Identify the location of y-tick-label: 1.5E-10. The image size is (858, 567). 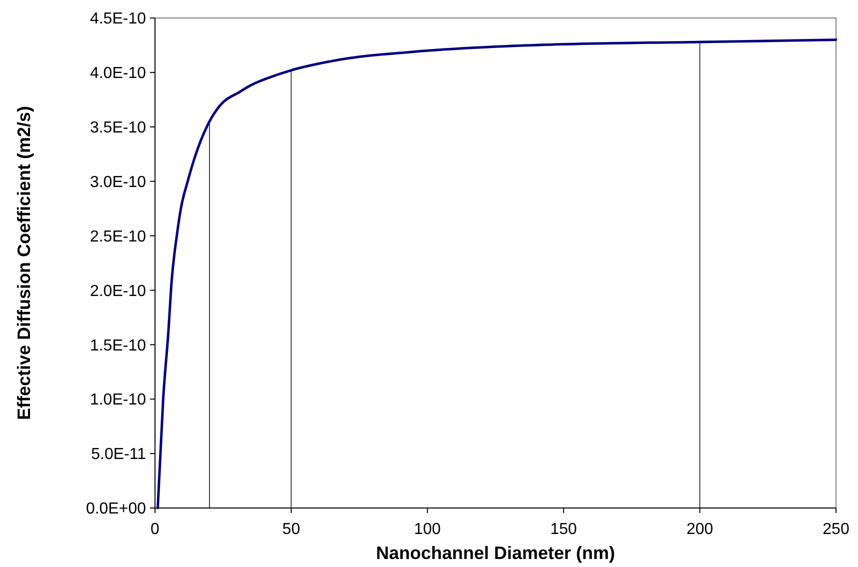
(118, 345).